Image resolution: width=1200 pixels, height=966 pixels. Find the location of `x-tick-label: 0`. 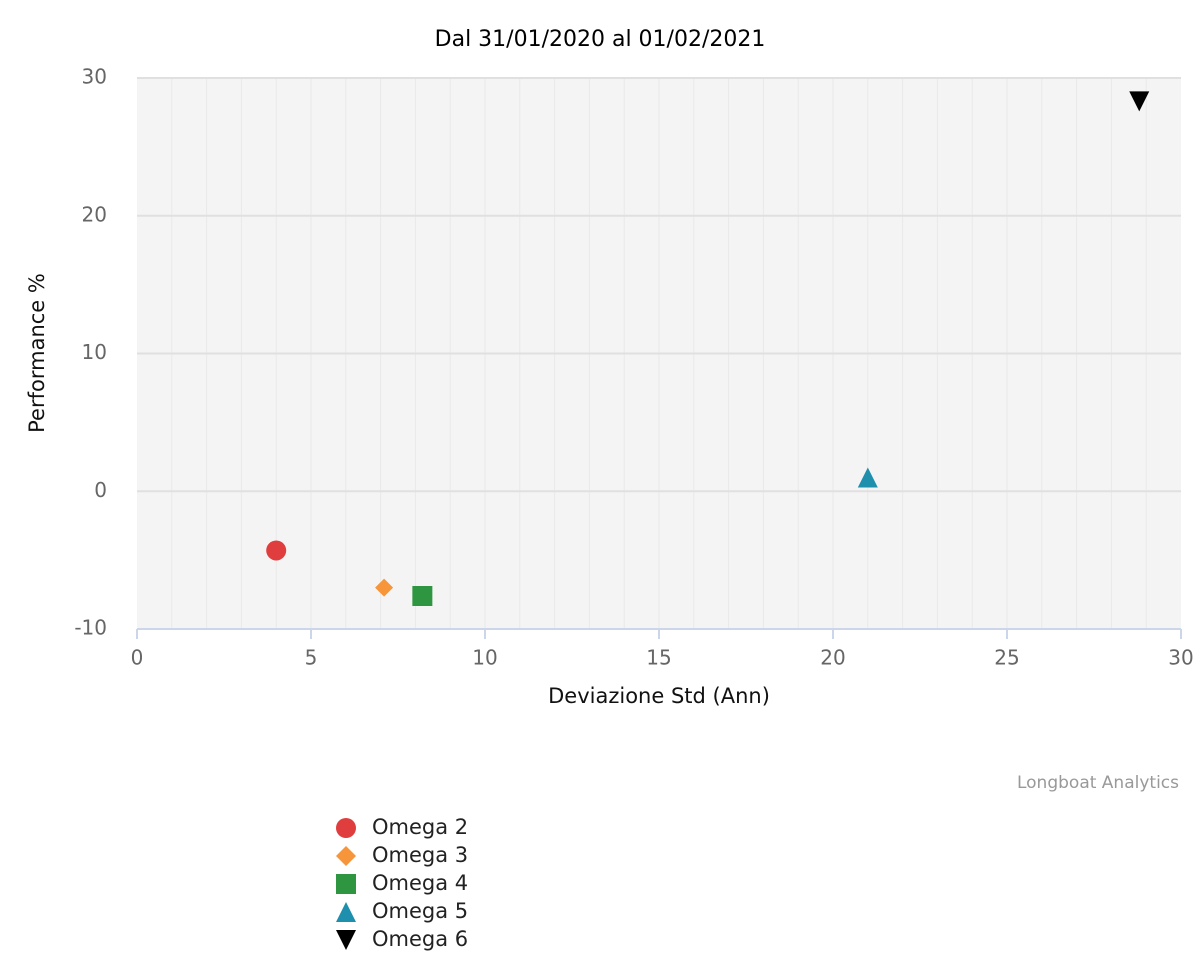

x-tick-label: 0 is located at coordinates (137, 658).